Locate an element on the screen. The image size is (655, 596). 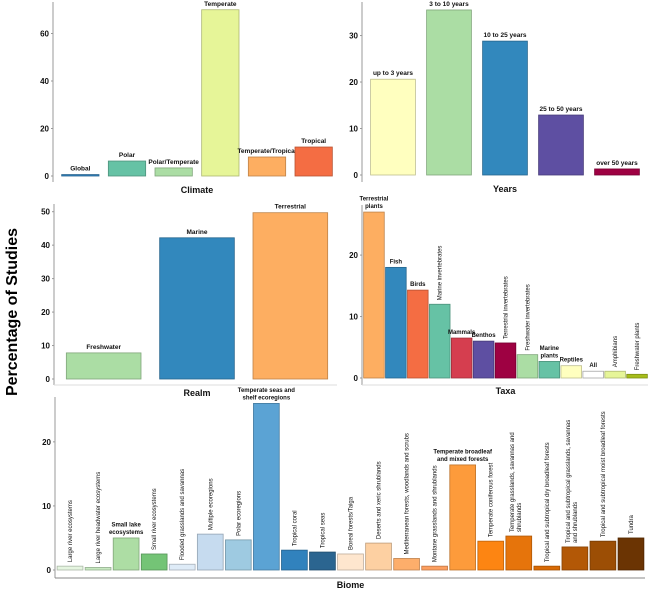
years-y-tick-label: 10 is located at coordinates (353, 129).